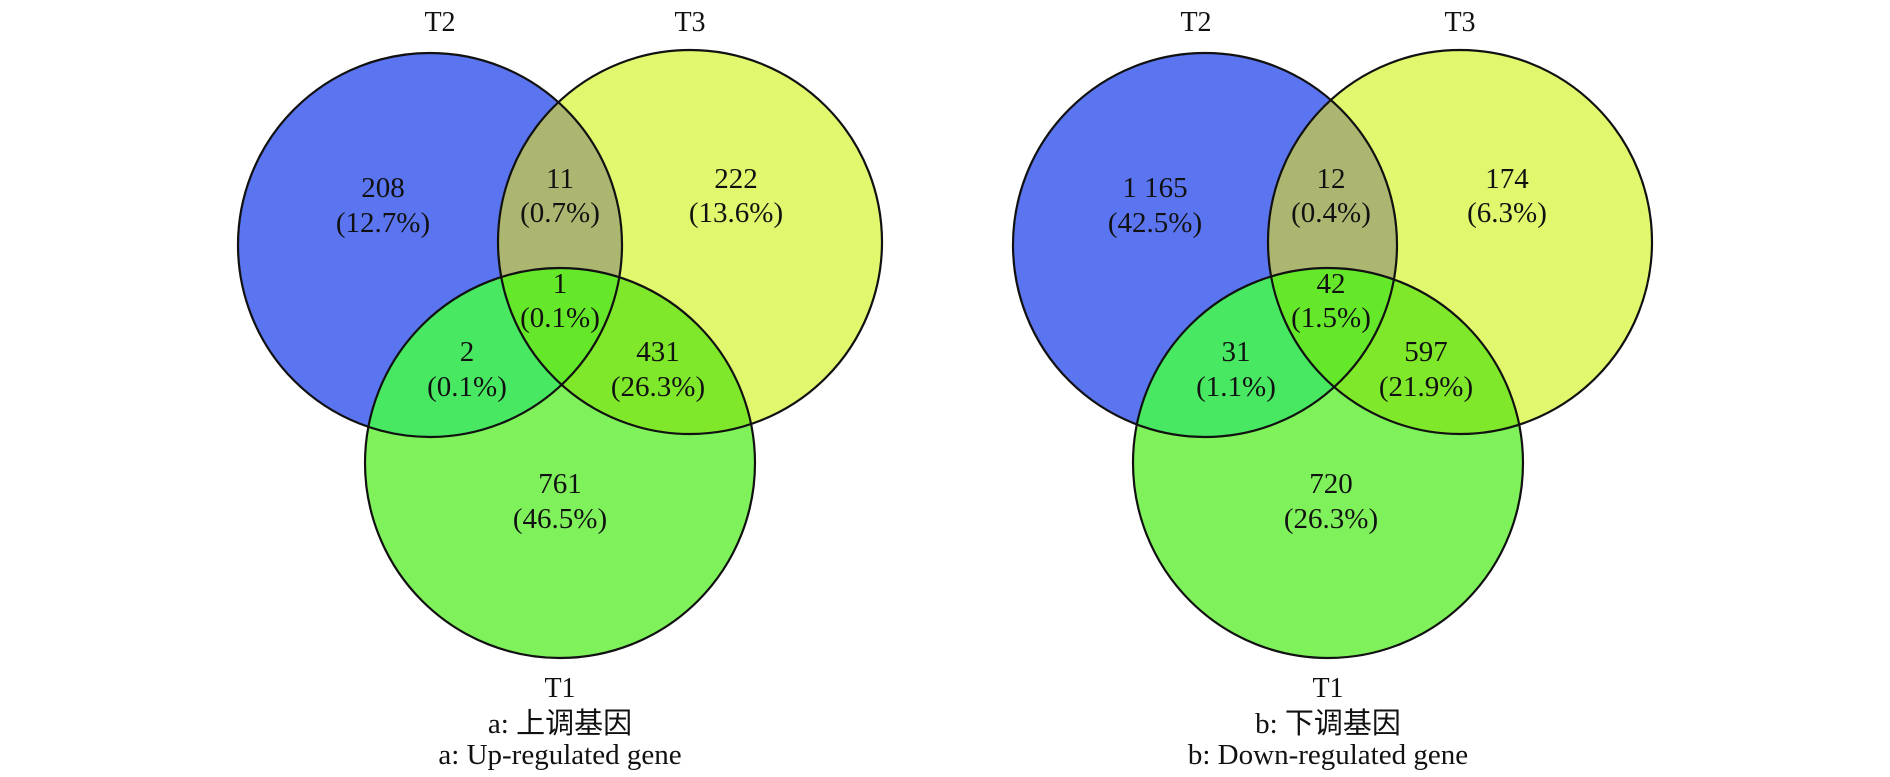 The width and height of the screenshot is (1890, 777). What do you see at coordinates (736, 196) in the screenshot?
I see `region-t3-only: 222 (13.6%)` at bounding box center [736, 196].